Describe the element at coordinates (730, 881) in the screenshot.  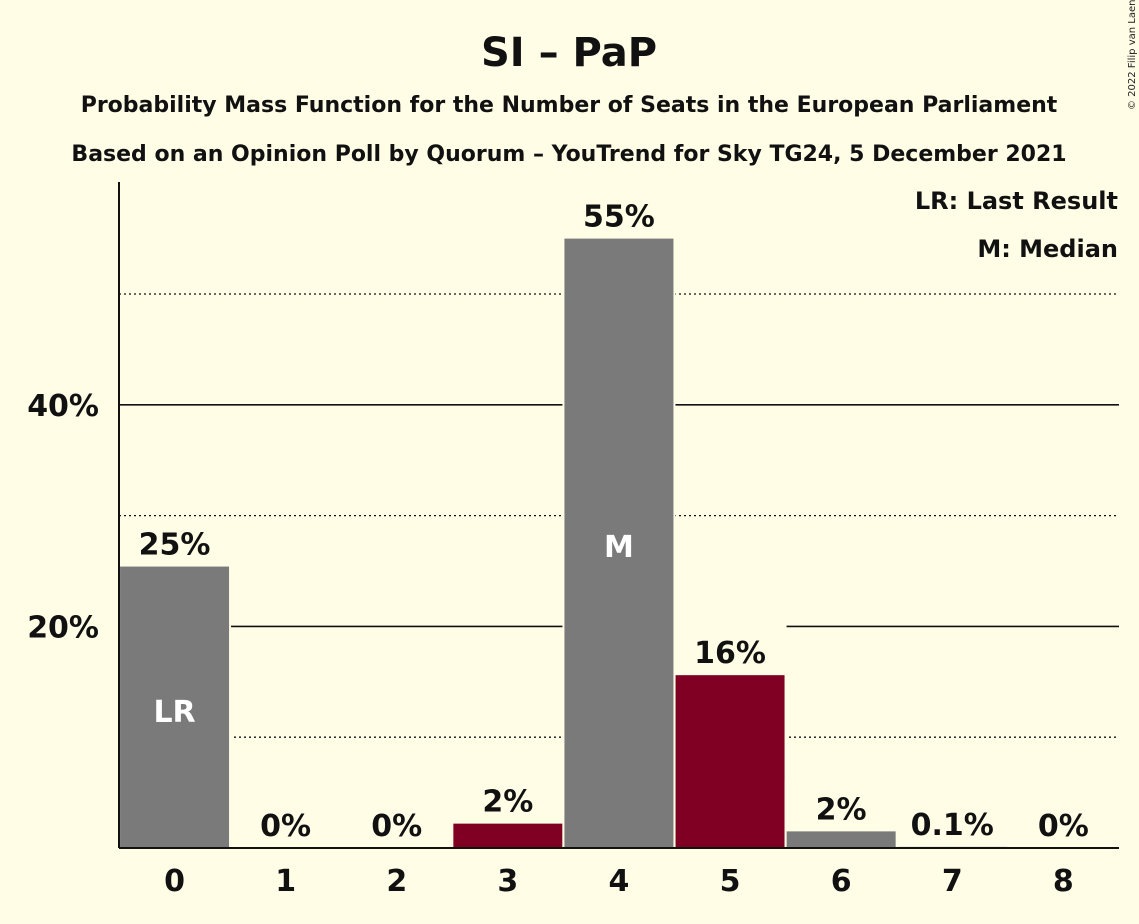
I see `x-tick-label: 5` at that location.